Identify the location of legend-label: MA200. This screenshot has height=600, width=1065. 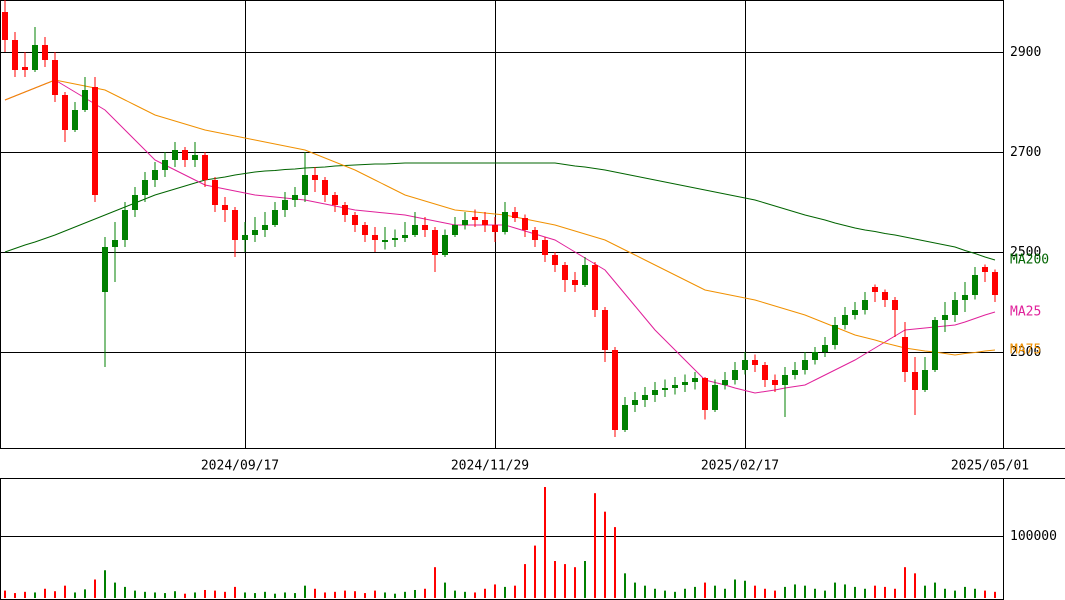
(1029, 260).